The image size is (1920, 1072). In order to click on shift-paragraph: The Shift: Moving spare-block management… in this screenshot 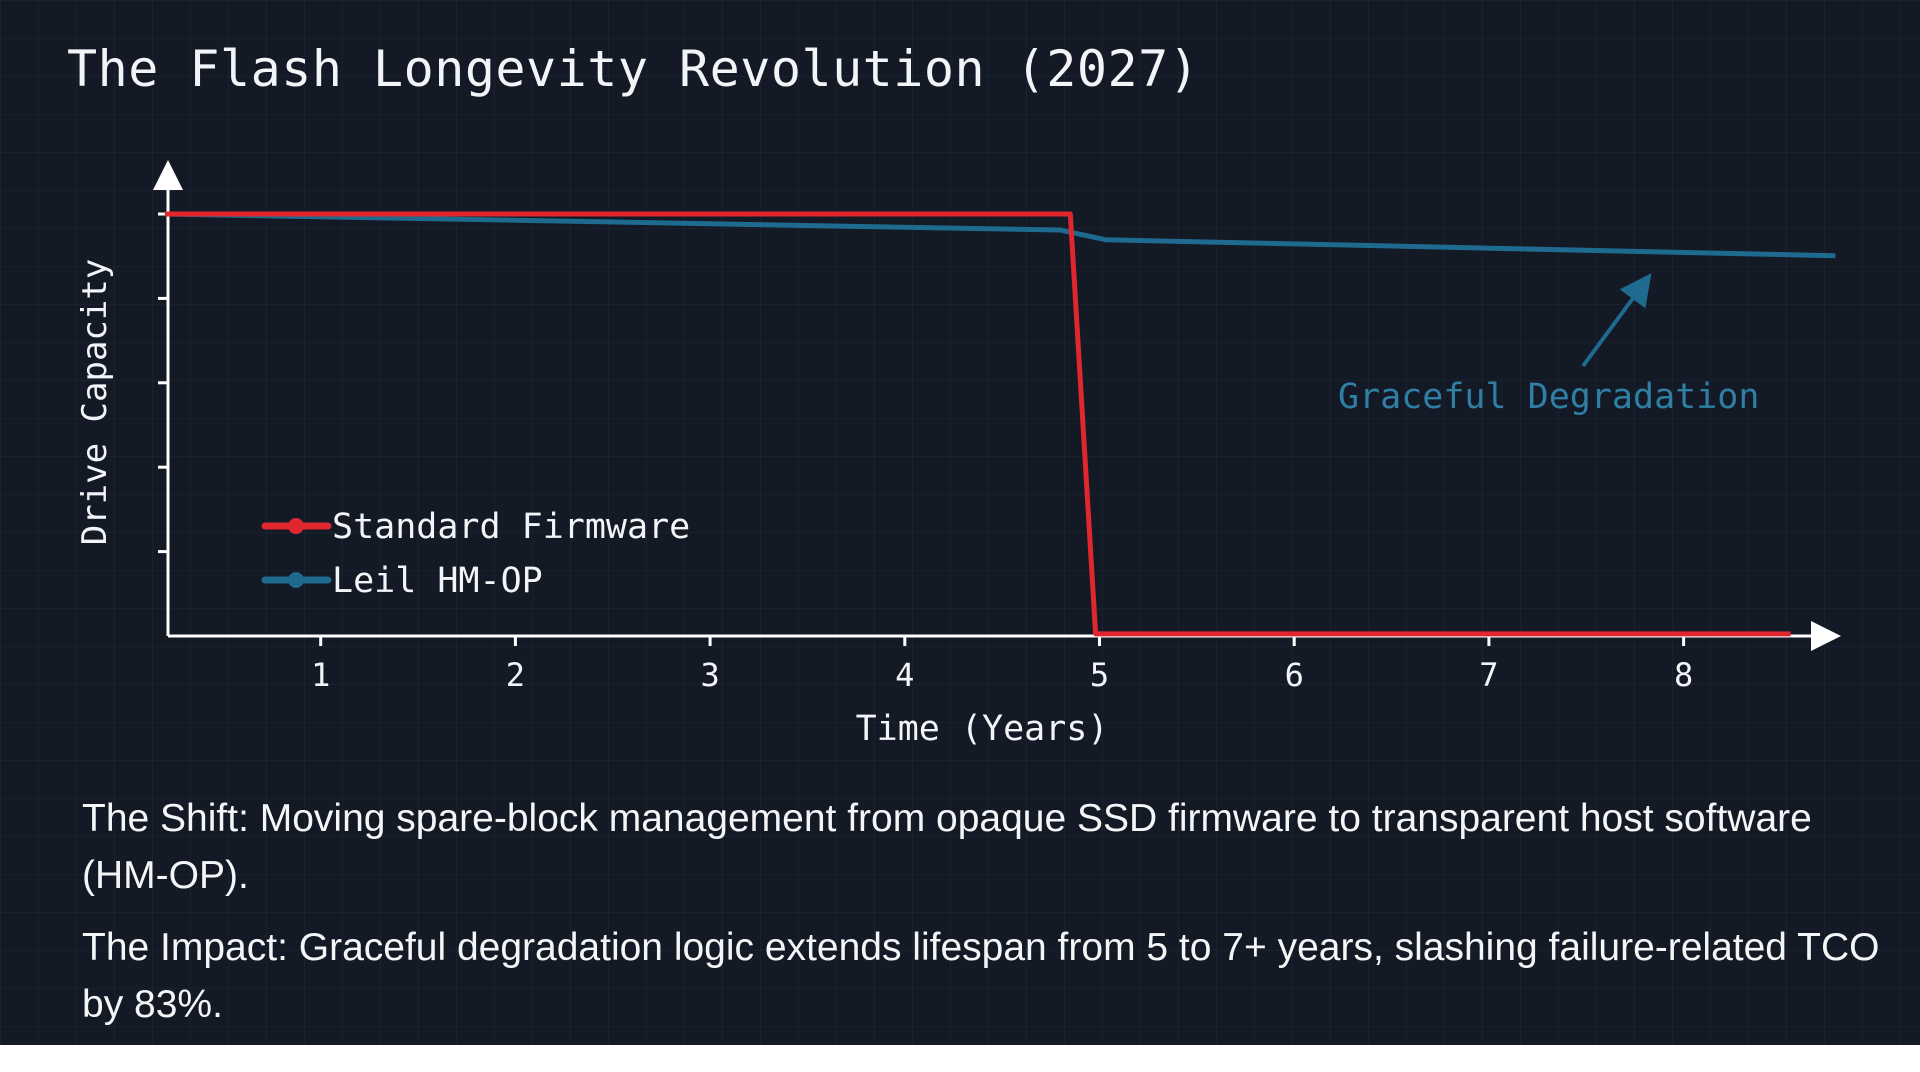, I will do `click(947, 847)`.